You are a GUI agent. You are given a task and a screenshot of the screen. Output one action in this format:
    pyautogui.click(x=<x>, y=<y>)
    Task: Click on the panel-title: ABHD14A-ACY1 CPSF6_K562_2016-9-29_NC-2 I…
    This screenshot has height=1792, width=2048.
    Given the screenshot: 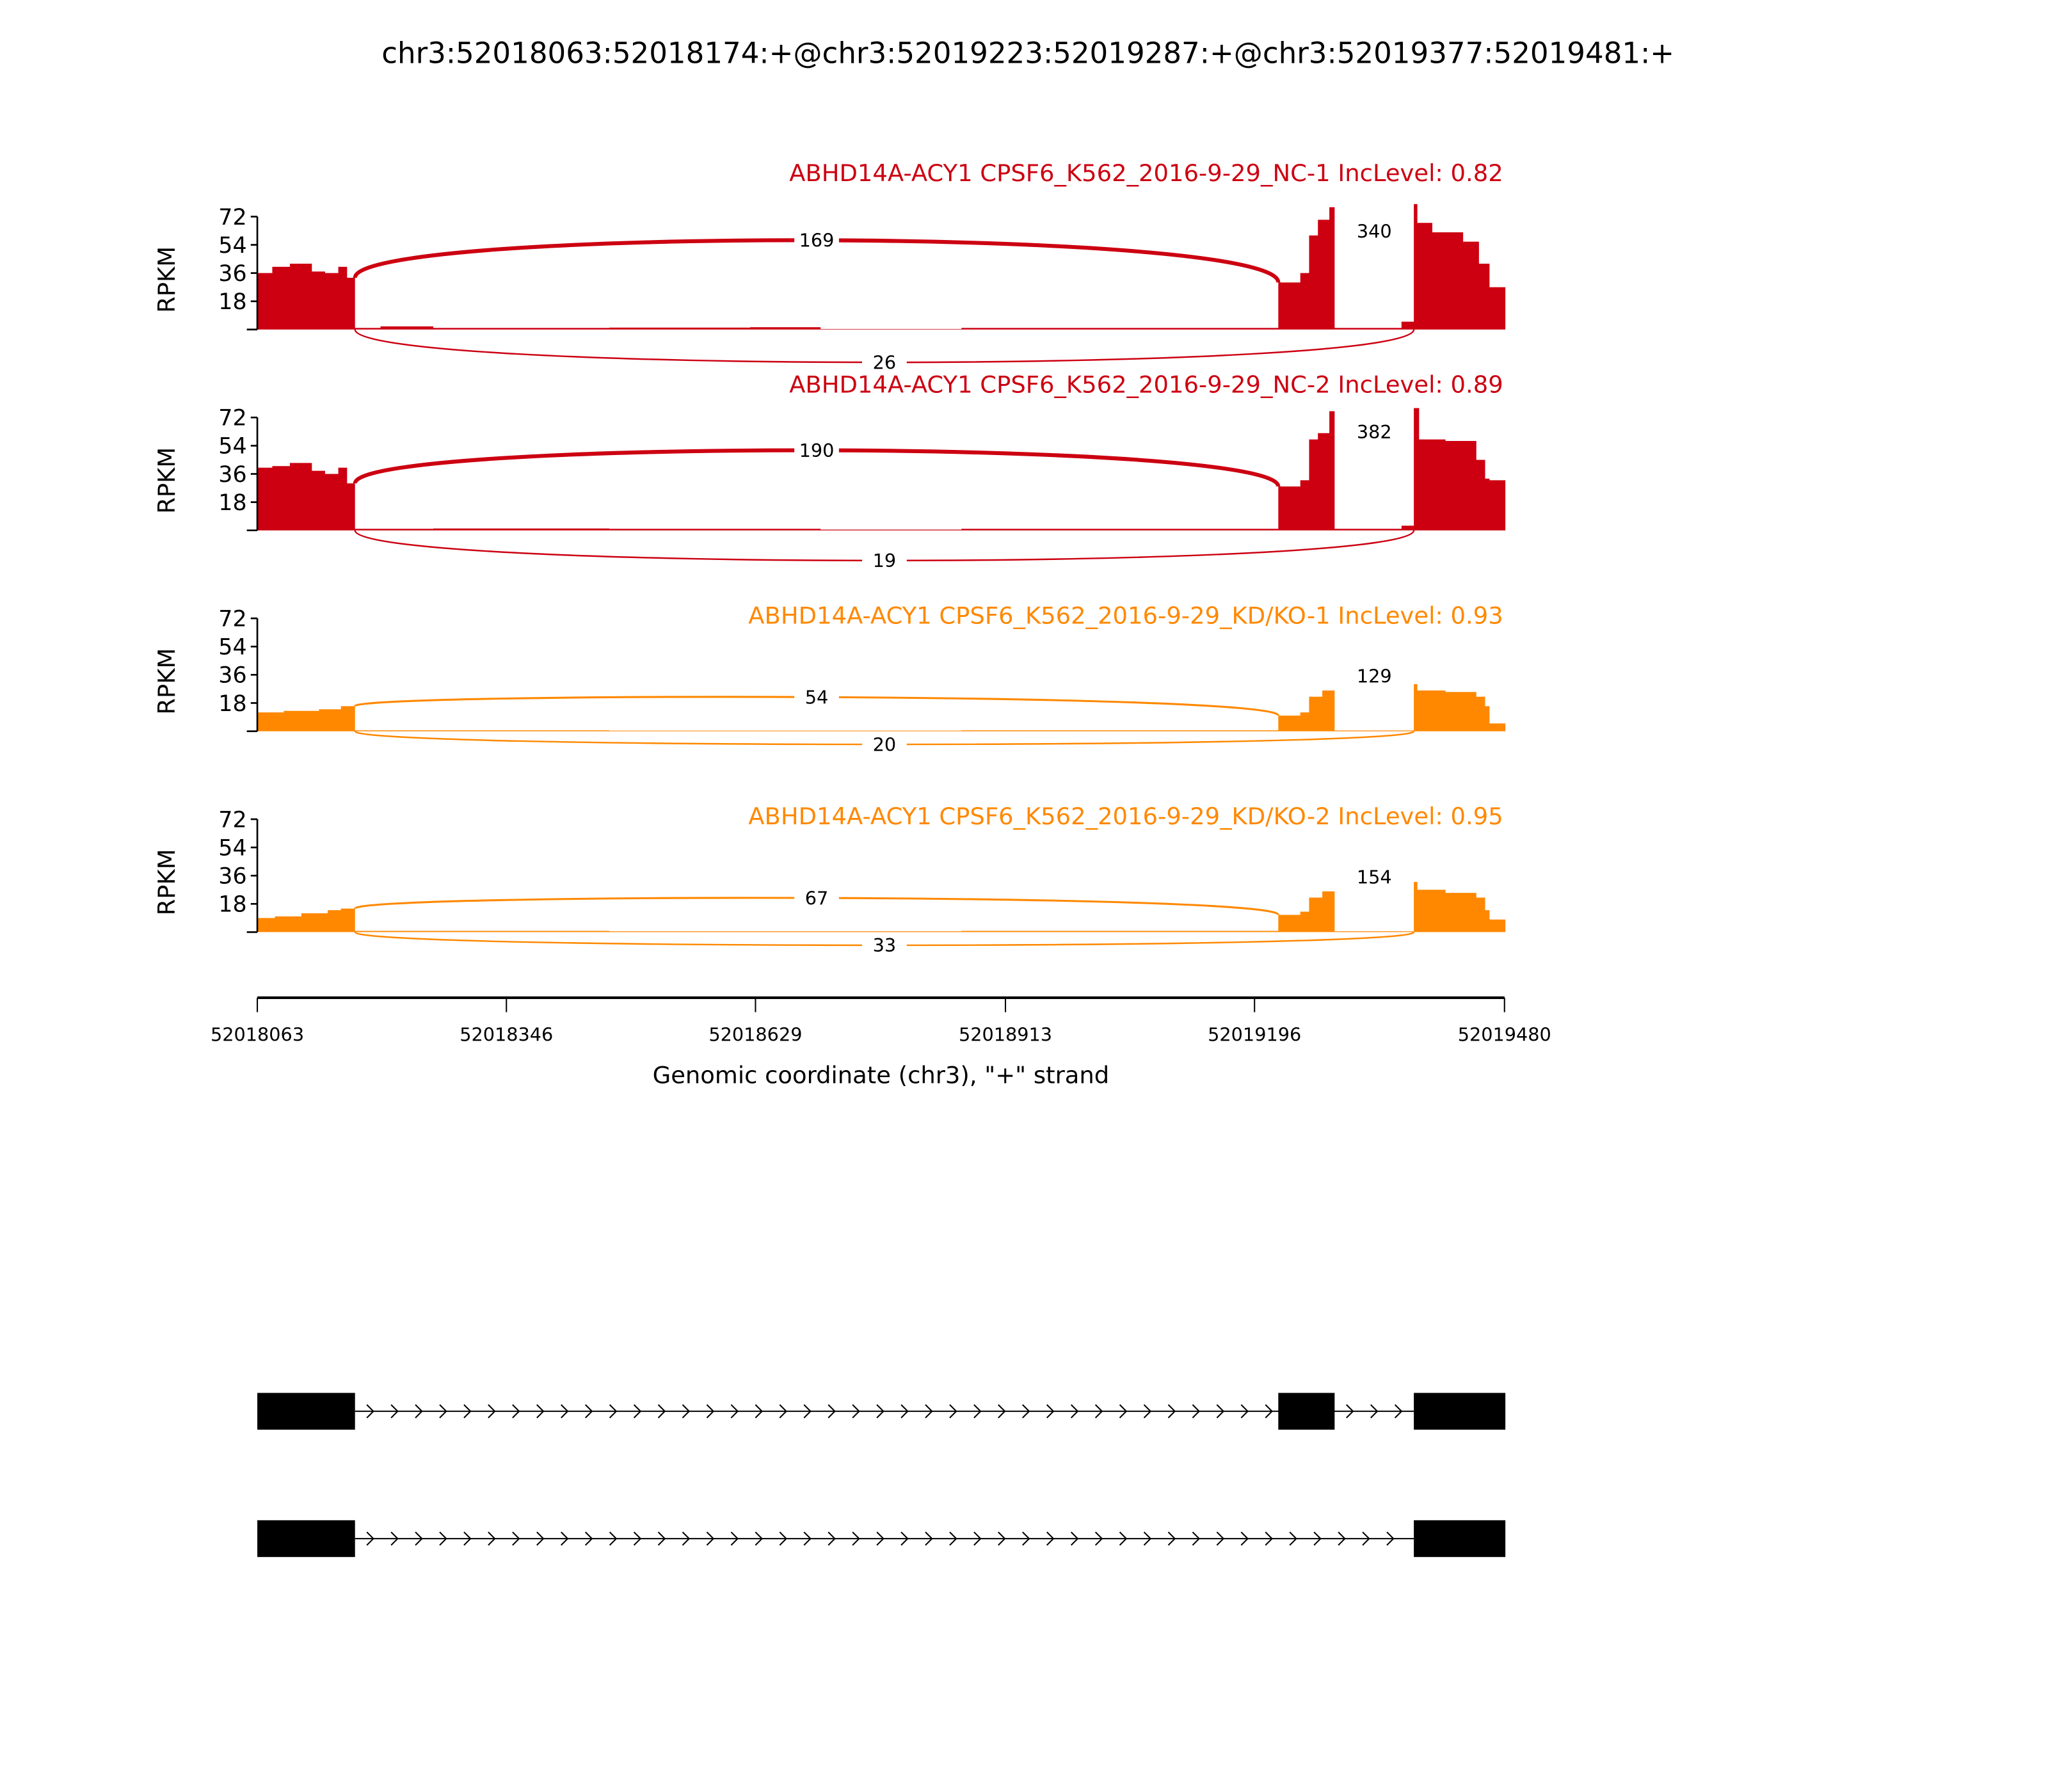 What is the action you would take?
    pyautogui.click(x=1146, y=384)
    